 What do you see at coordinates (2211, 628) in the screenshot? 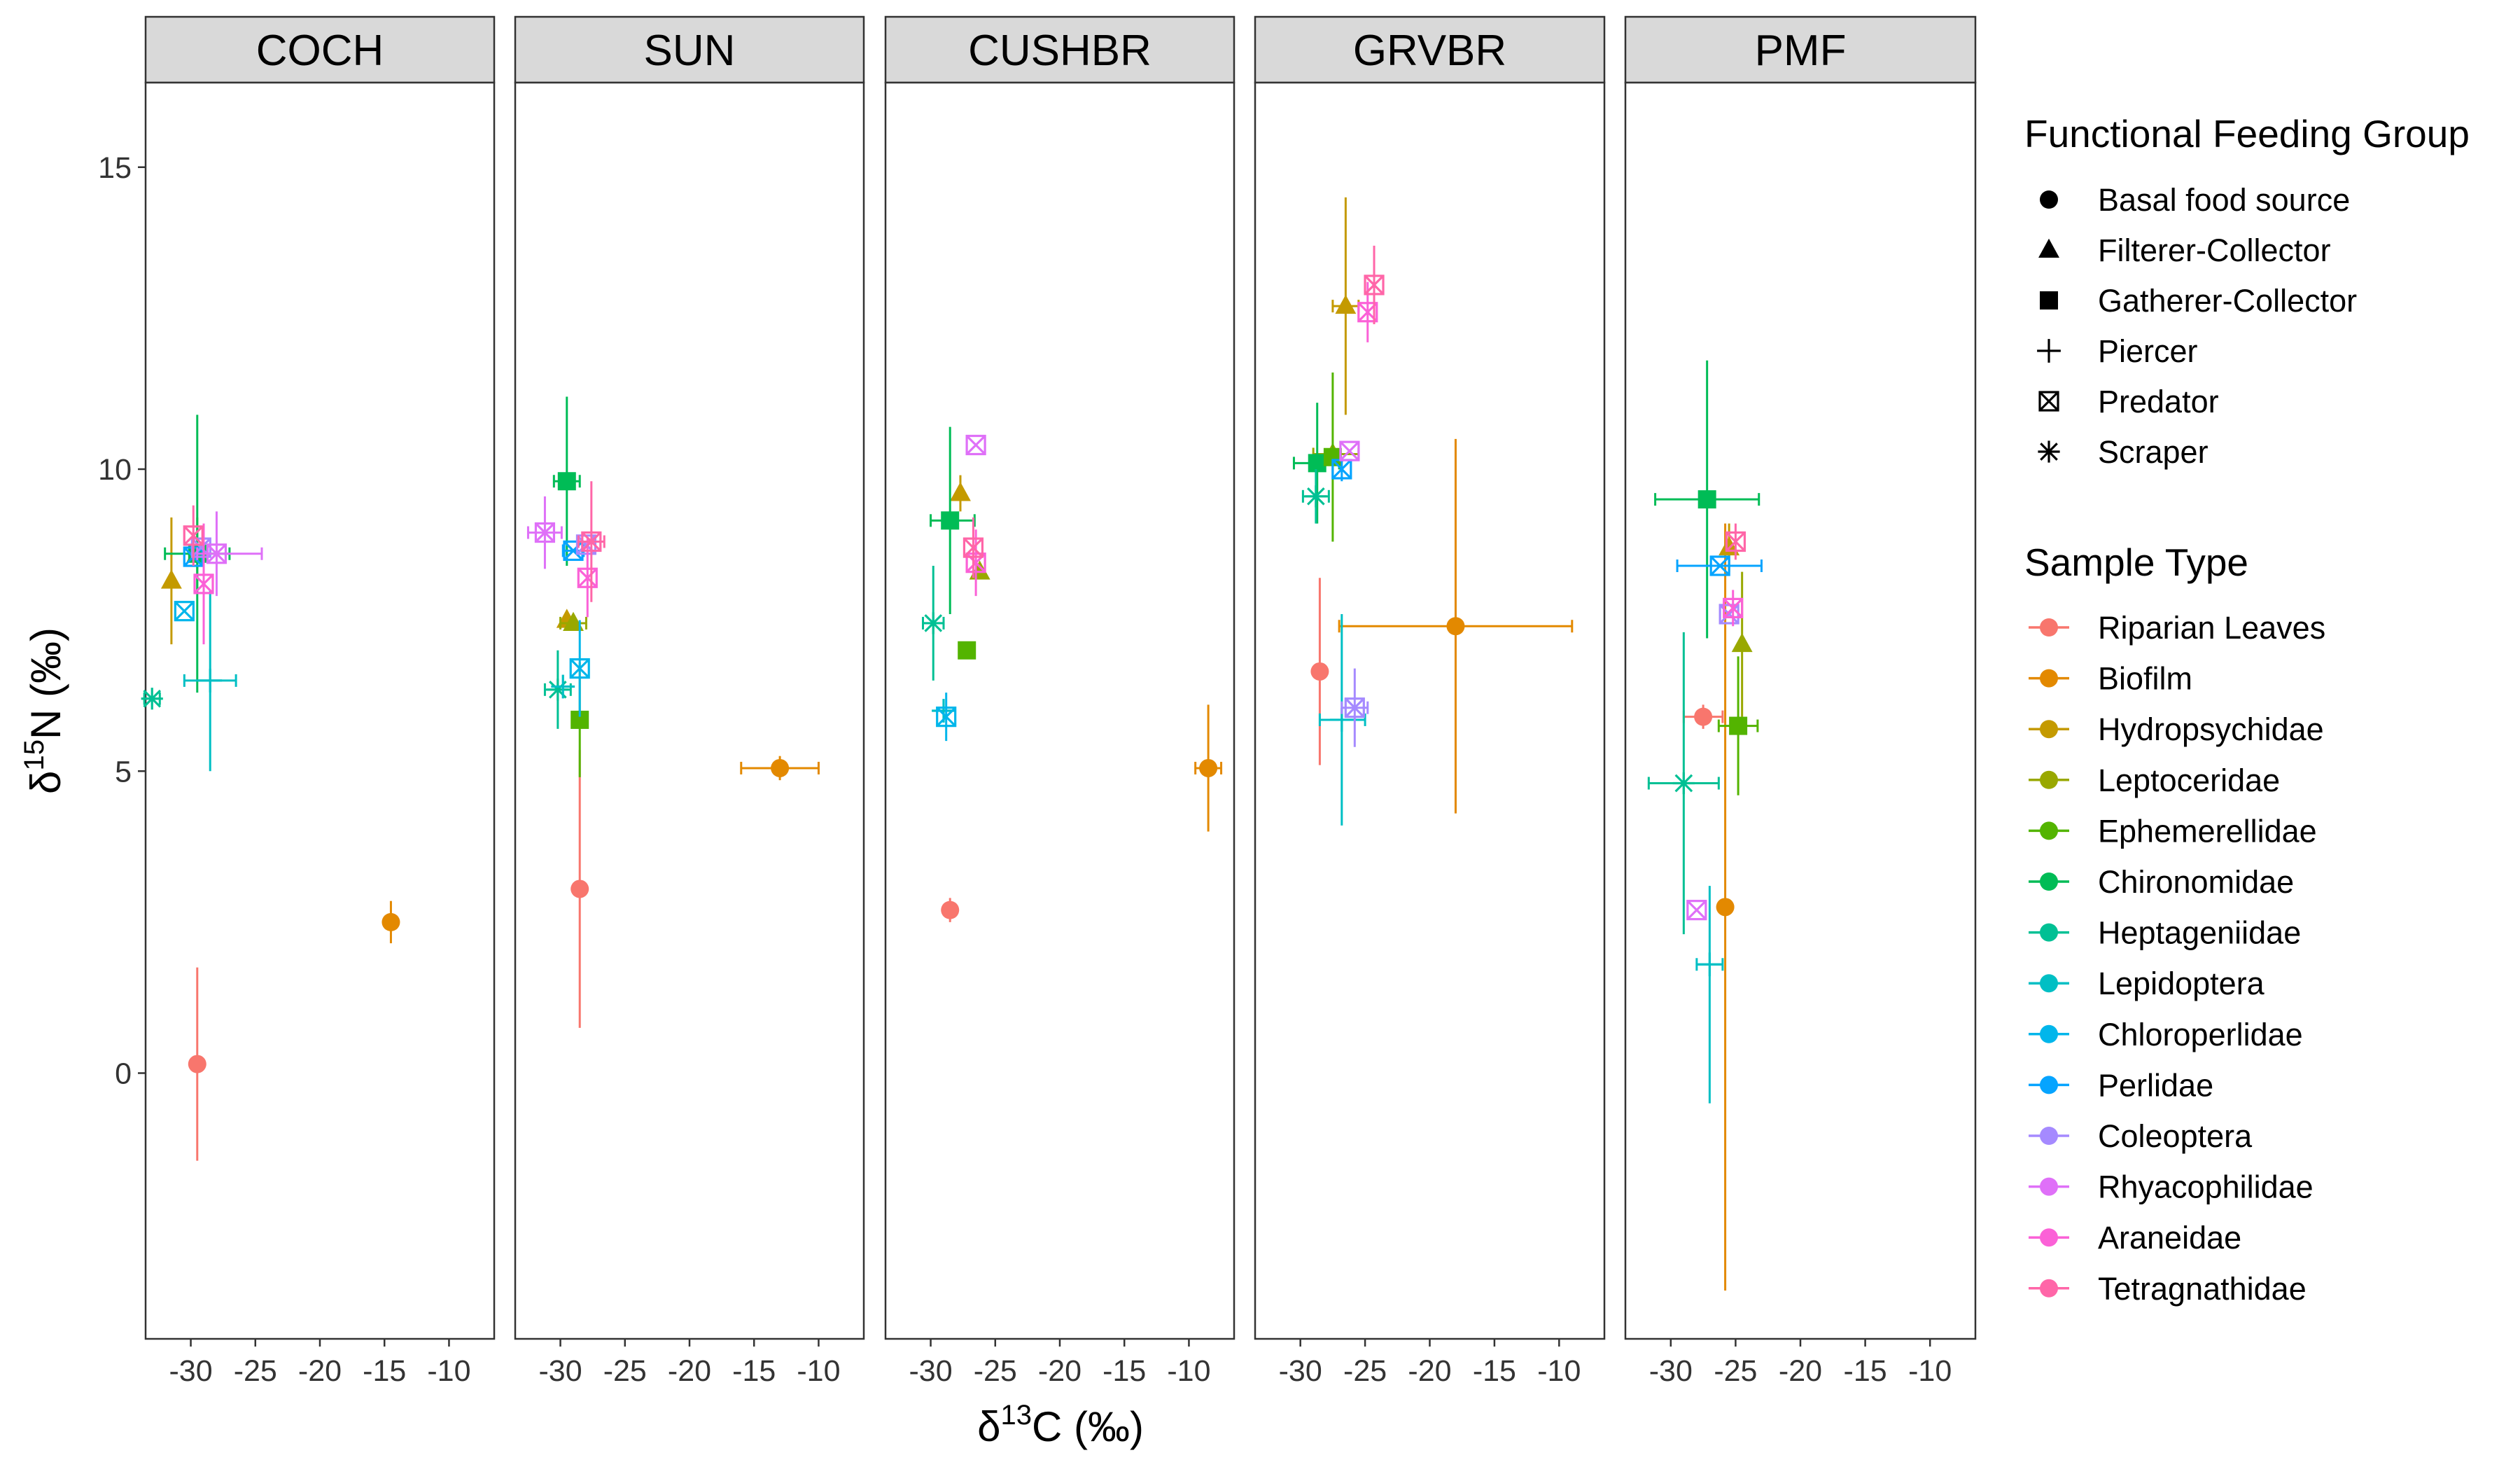
I see `legend-label: Riparian Leaves` at bounding box center [2211, 628].